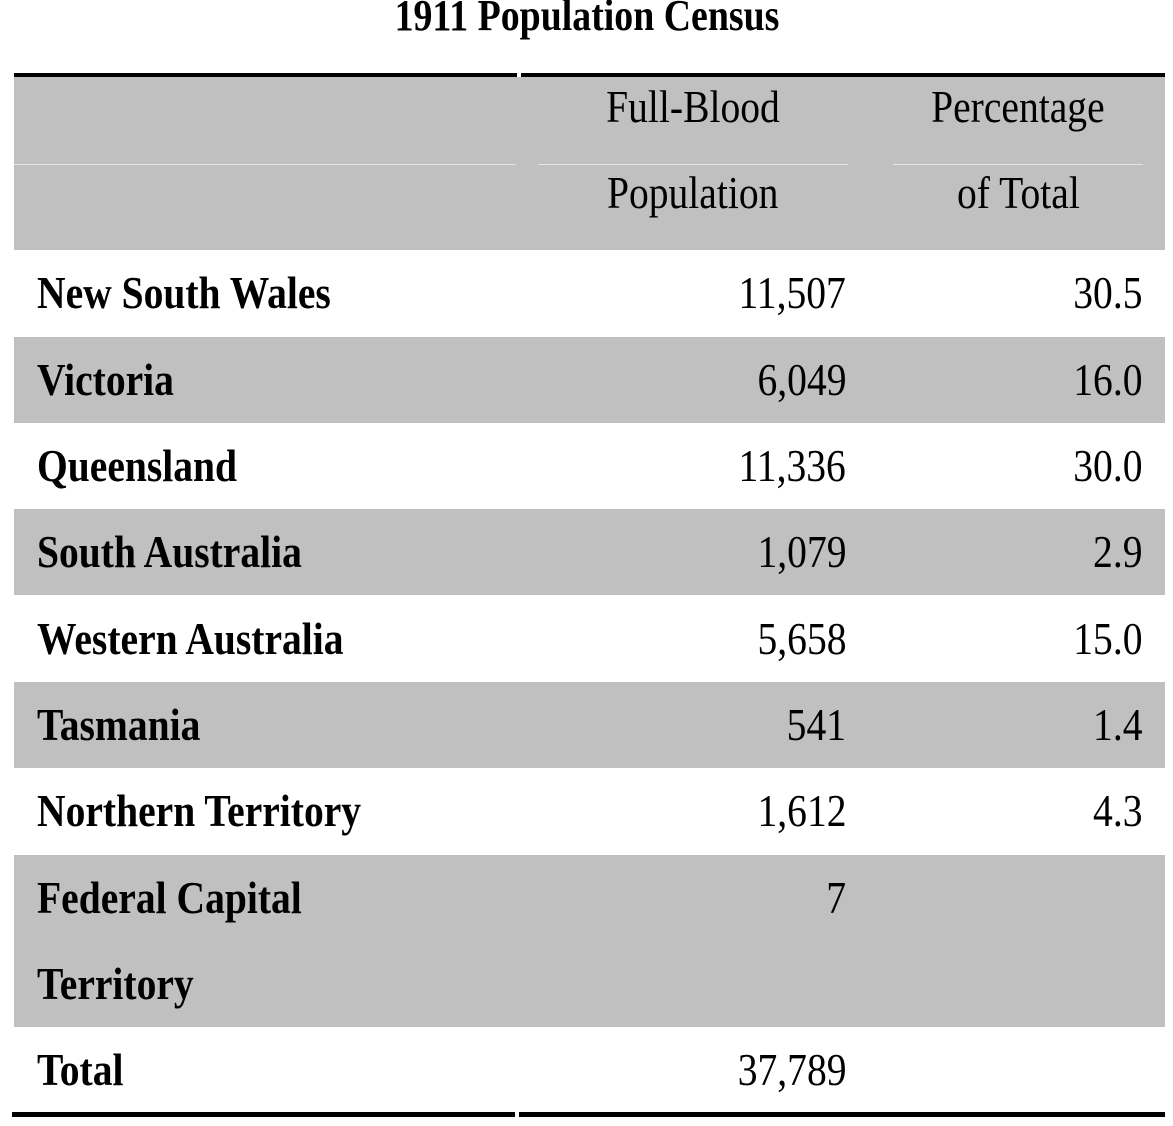 The image size is (1173, 1126). What do you see at coordinates (1117, 724) in the screenshot?
I see `percentage-cell: 1.4` at bounding box center [1117, 724].